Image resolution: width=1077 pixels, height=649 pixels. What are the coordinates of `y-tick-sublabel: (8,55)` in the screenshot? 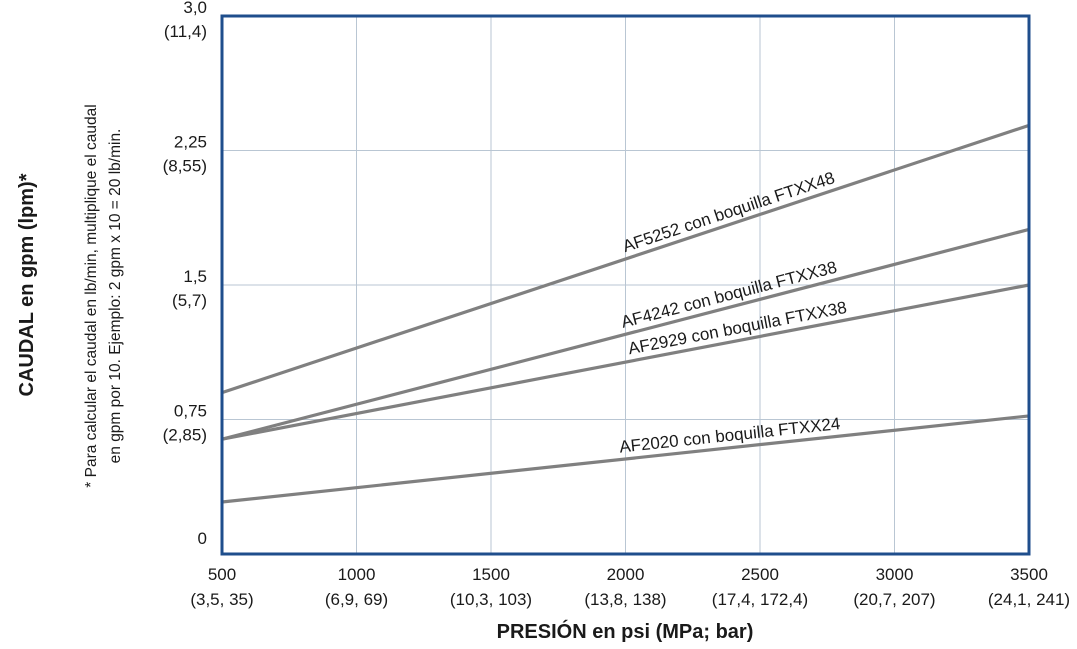 It's located at (185, 166).